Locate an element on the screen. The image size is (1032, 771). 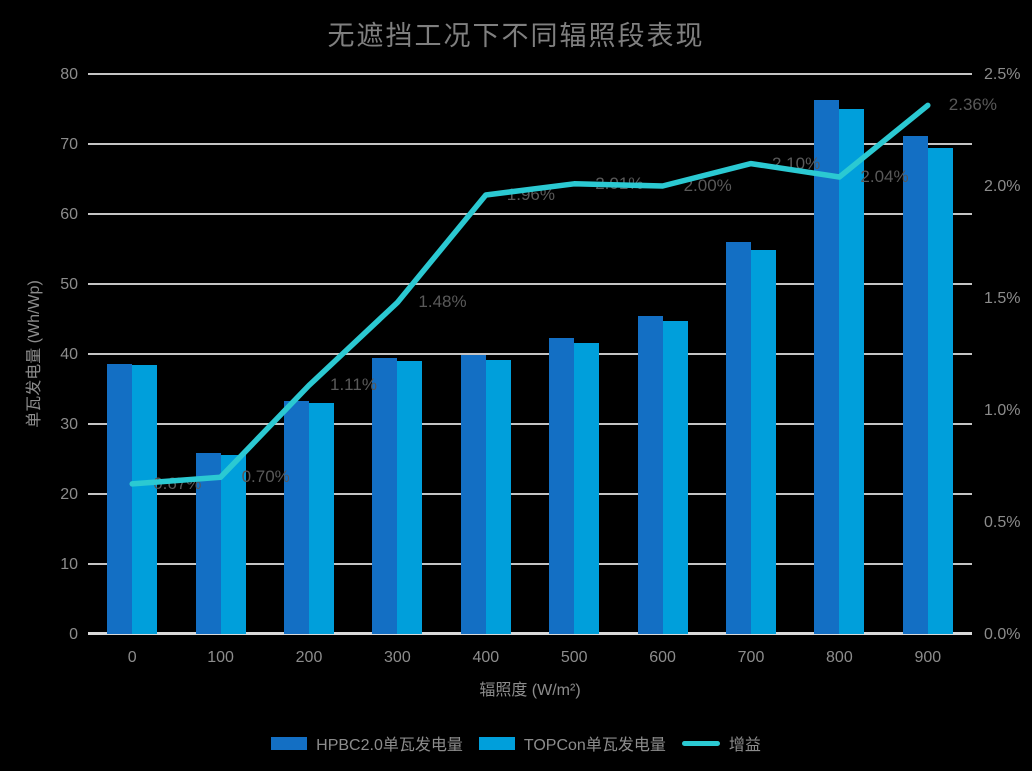
left-axis-tick-label: 30 is located at coordinates (69, 424).